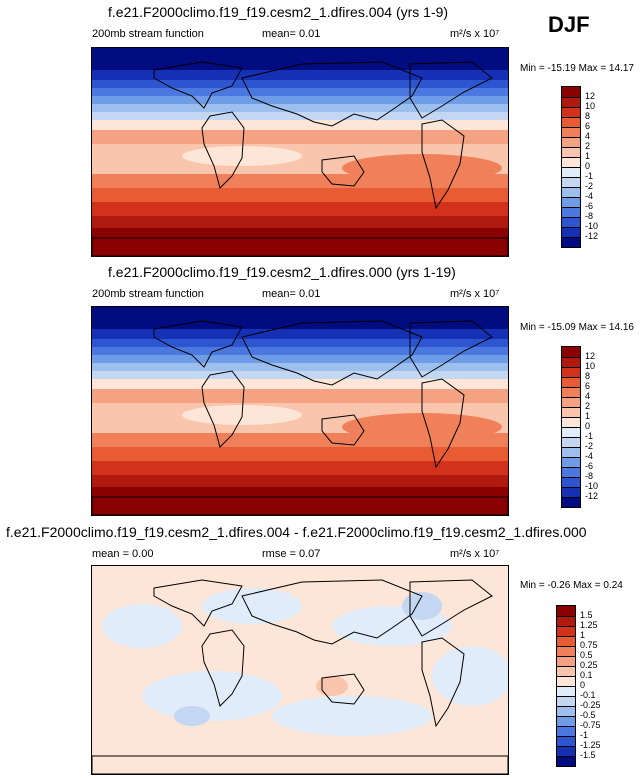 Image resolution: width=644 pixels, height=779 pixels. What do you see at coordinates (589, 665) in the screenshot?
I see `colorbar-tick-label: 0.25` at bounding box center [589, 665].